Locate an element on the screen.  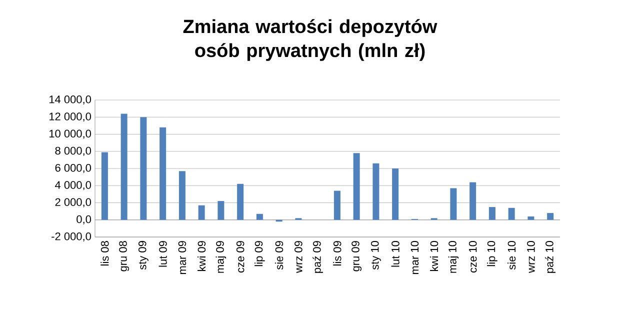
x-tick-label: wrz 10 is located at coordinates (531, 256).